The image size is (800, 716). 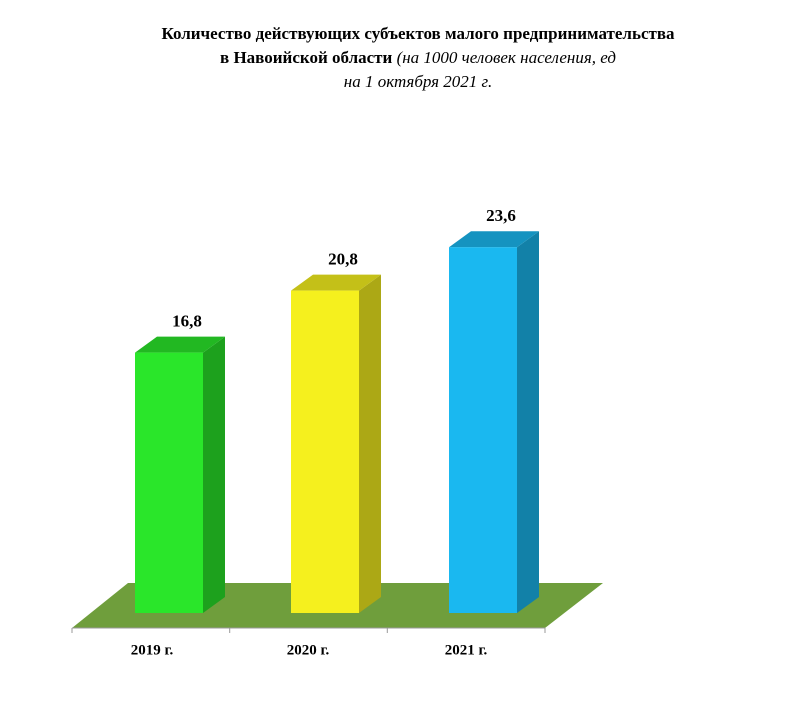 I want to click on value-label: 23,6, so click(x=501, y=215).